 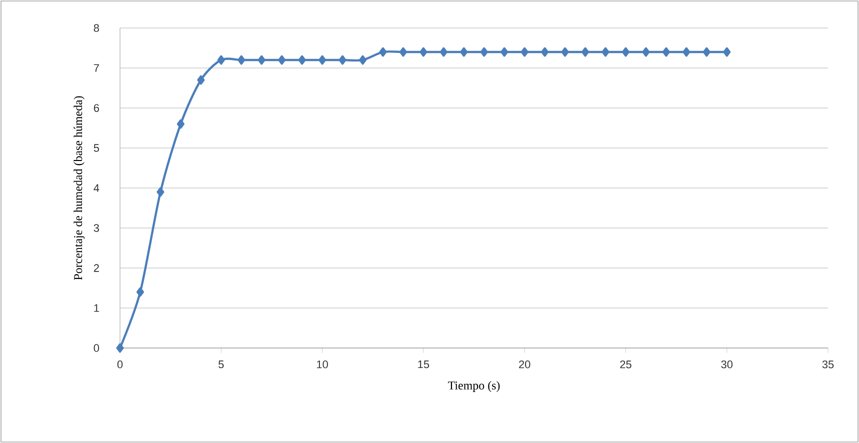 What do you see at coordinates (120, 364) in the screenshot?
I see `x-tick-label: 0` at bounding box center [120, 364].